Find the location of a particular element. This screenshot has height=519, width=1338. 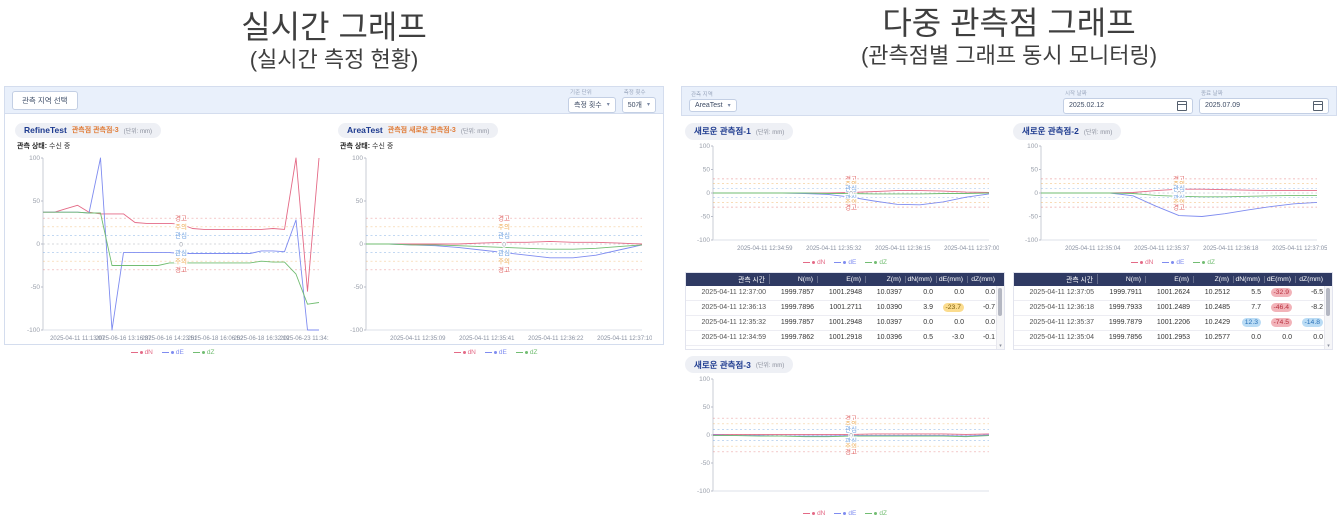

svg-text: 2025-04-11 12:37:00 is located at coordinates (971, 249).